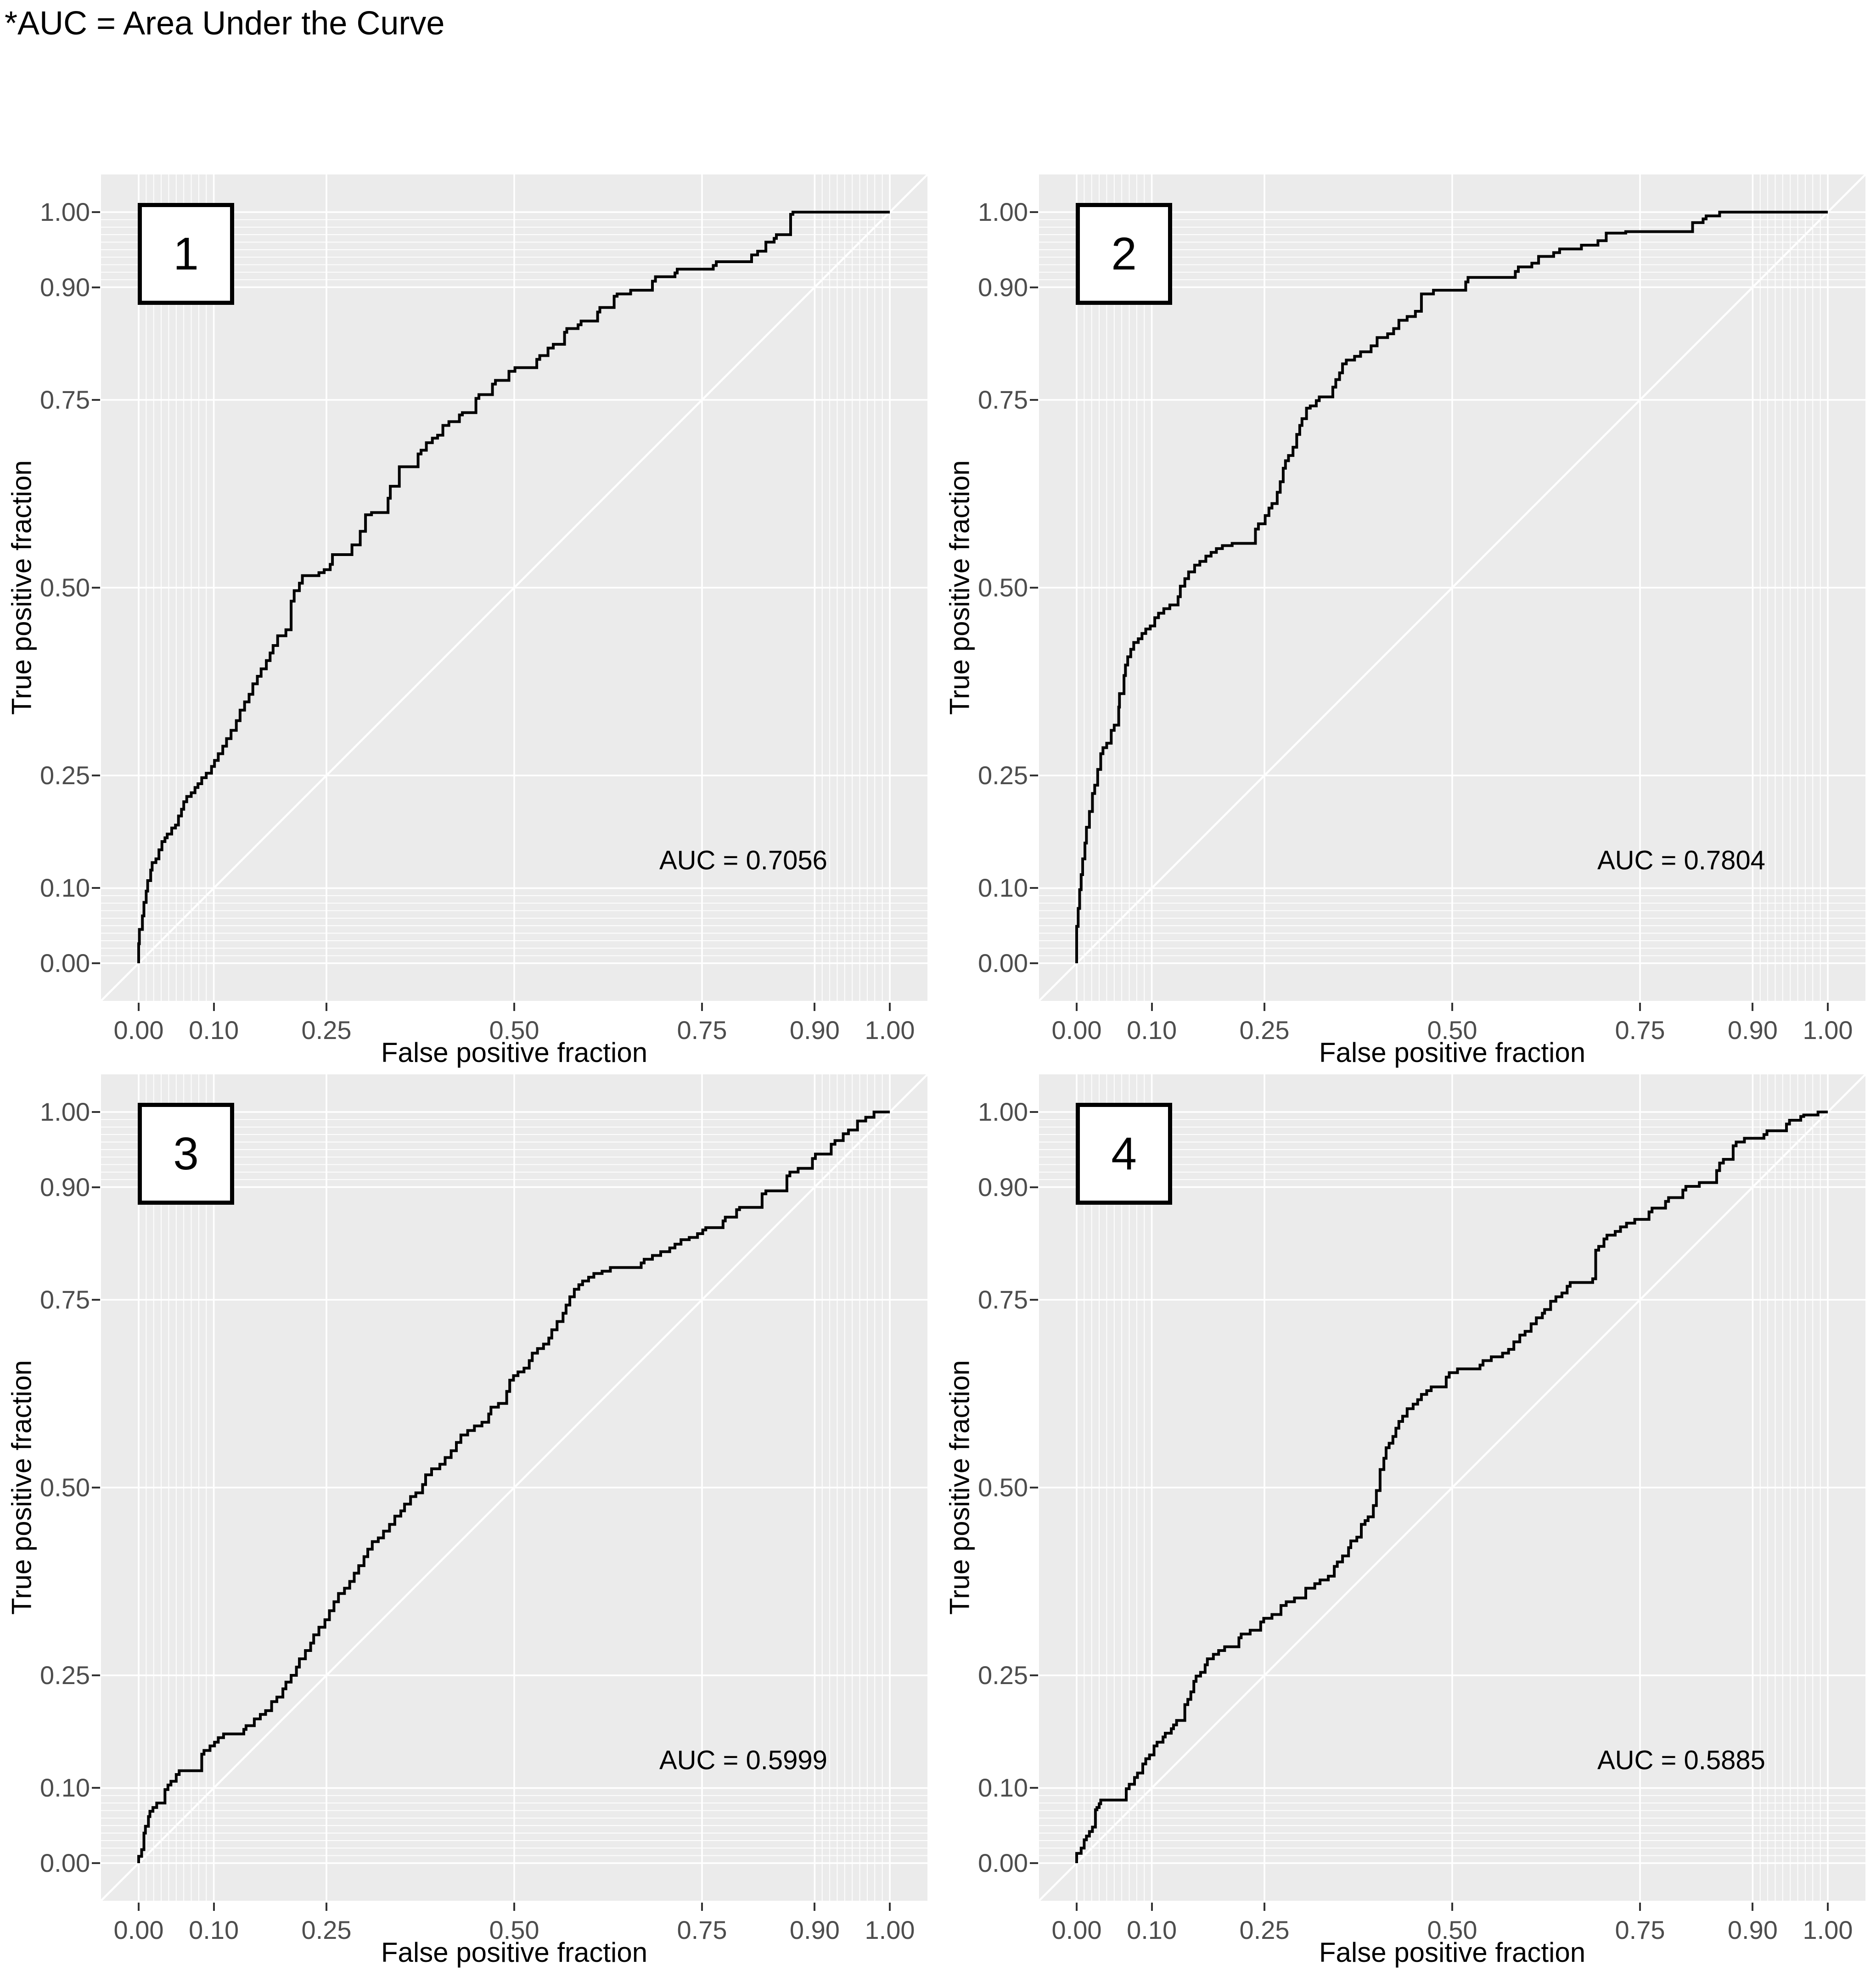 Image resolution: width=1876 pixels, height=1988 pixels. I want to click on panel-number-box: 2, so click(1124, 254).